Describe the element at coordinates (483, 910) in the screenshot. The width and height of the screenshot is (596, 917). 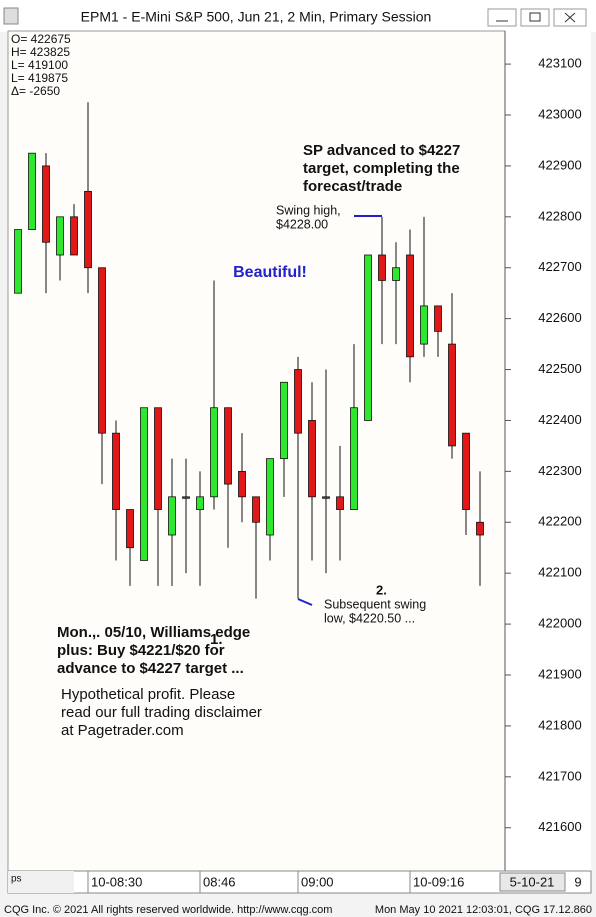
I see `footer-right: Mon May 10 2021 12:03:01, CQG 17.12.860` at that location.